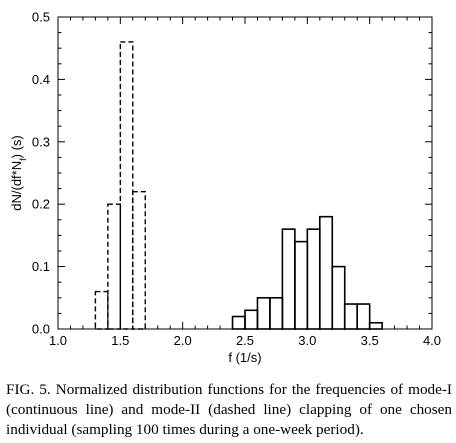 Image resolution: width=456 pixels, height=443 pixels. Describe the element at coordinates (245, 340) in the screenshot. I see `x-tick-label: 2.5` at that location.